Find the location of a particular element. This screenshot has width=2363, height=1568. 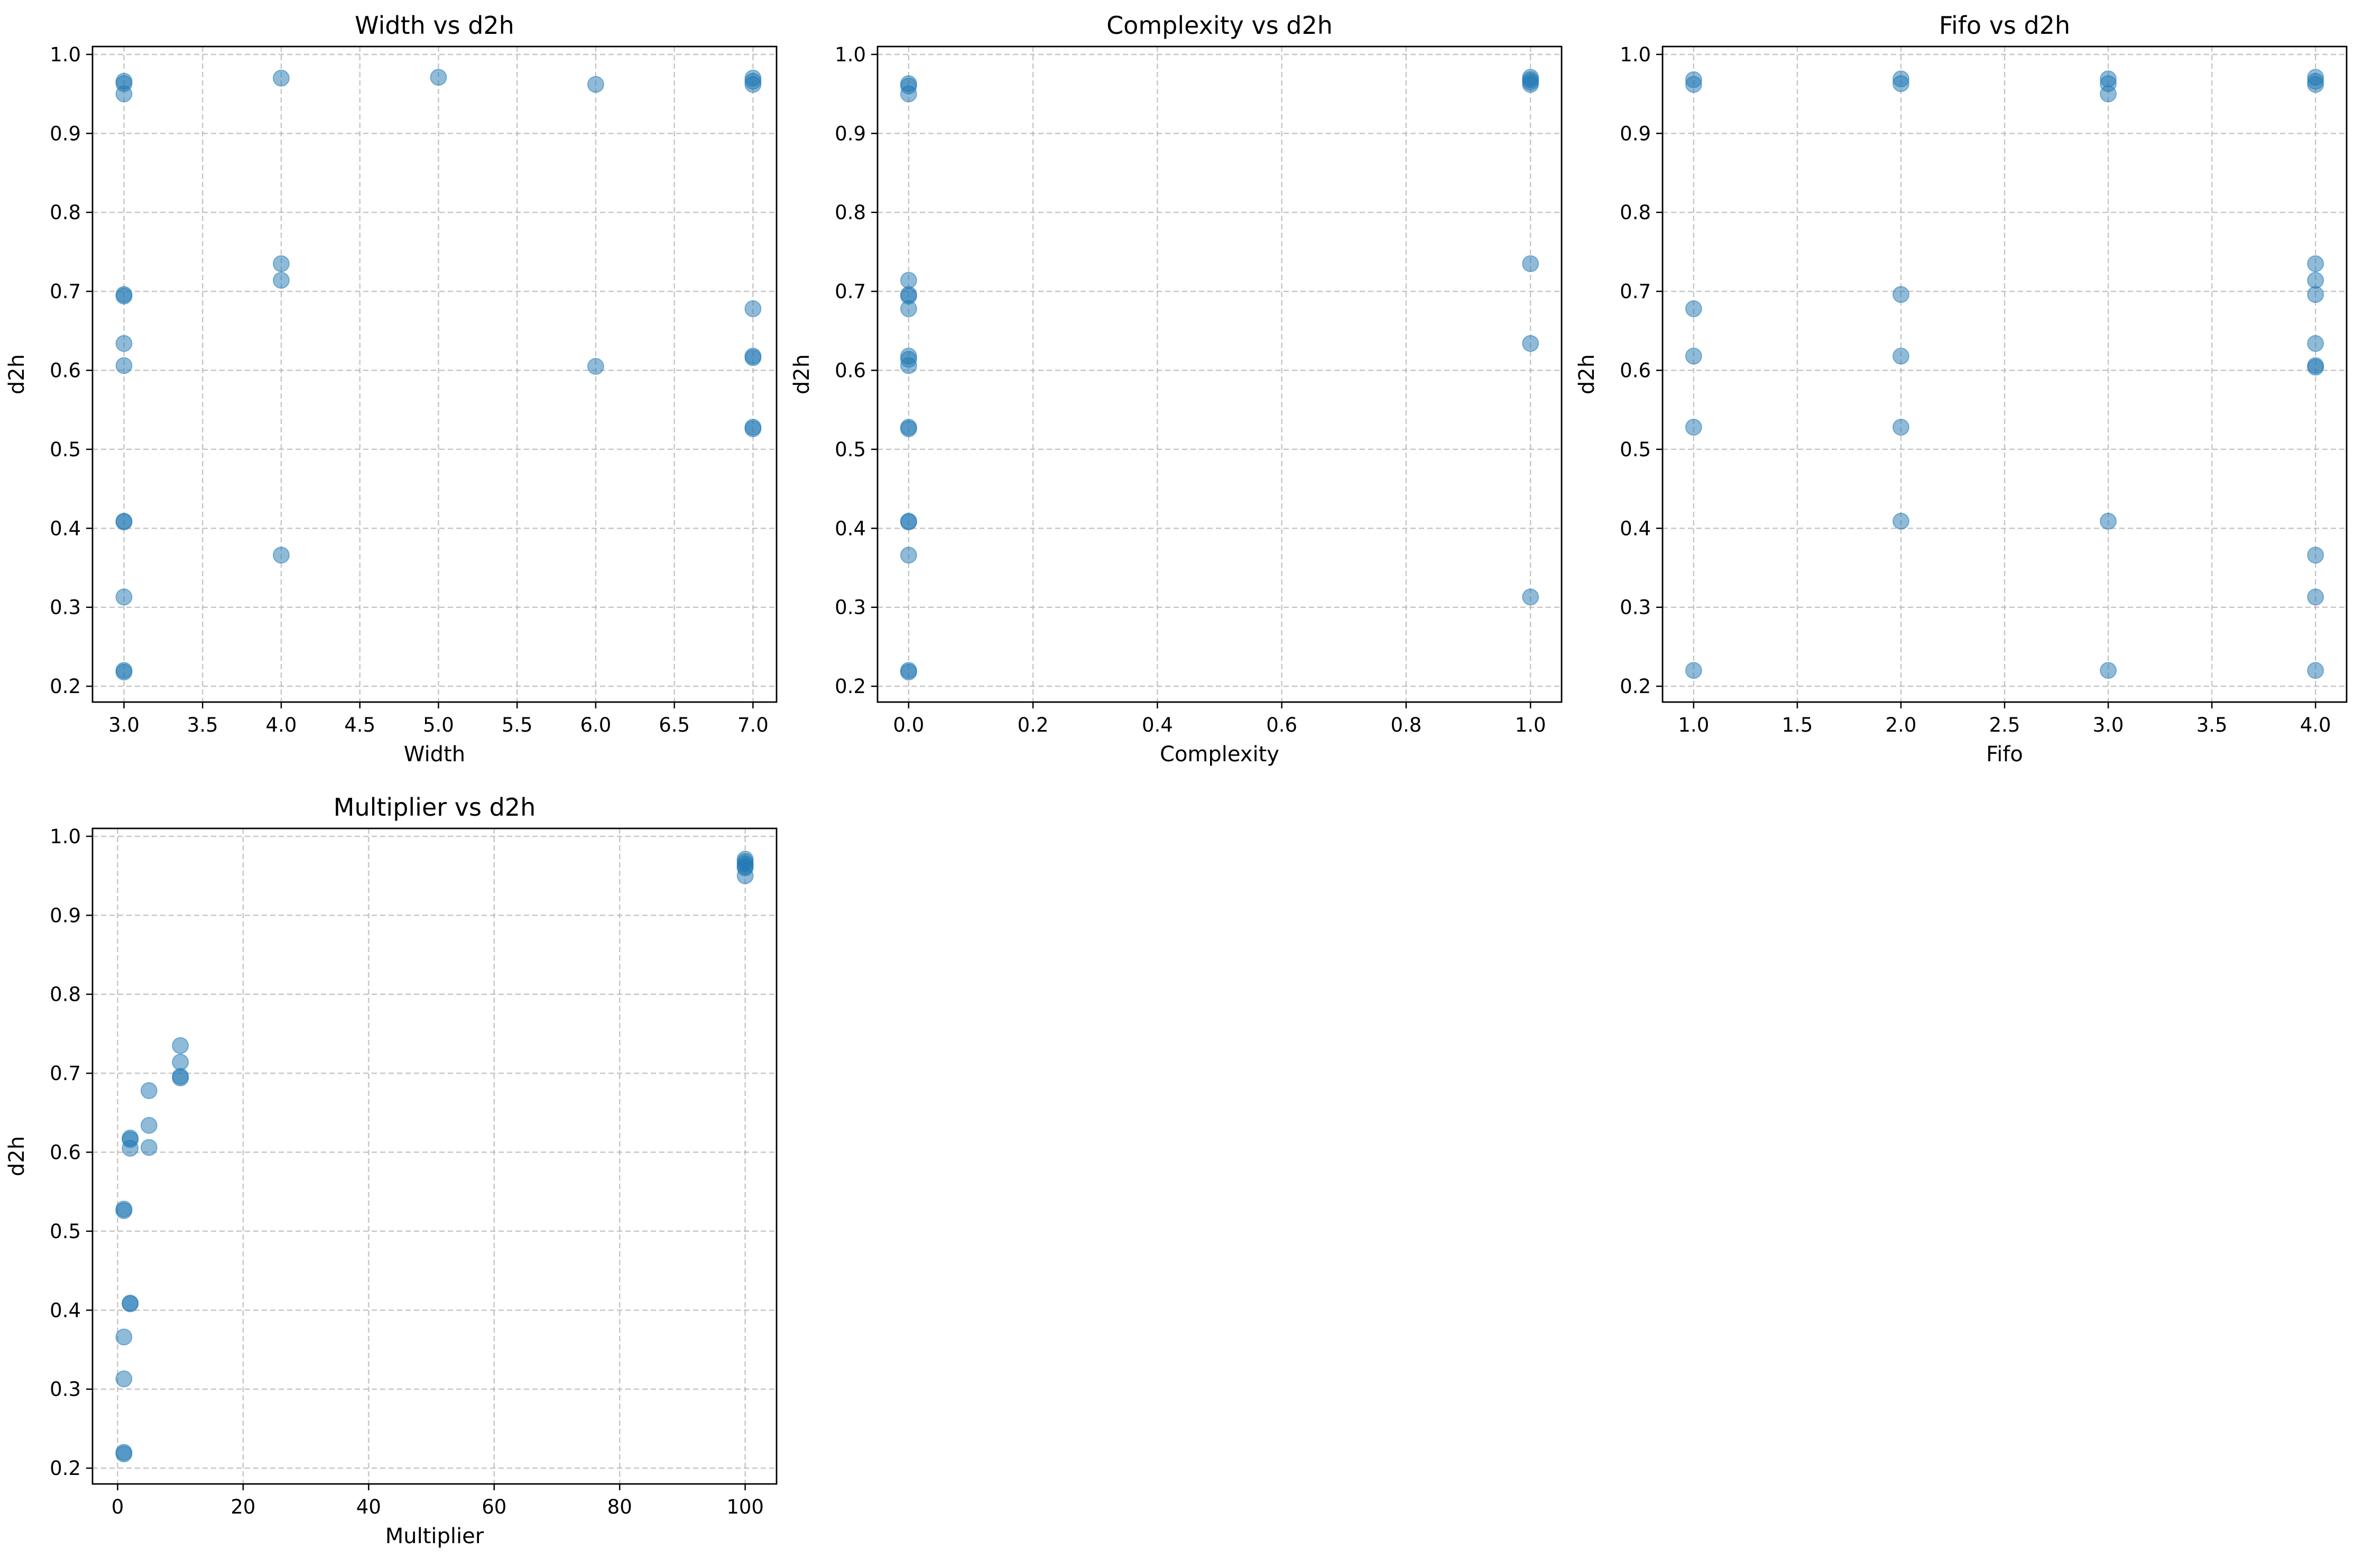

x-axis-label: Multiplier is located at coordinates (434, 1536).